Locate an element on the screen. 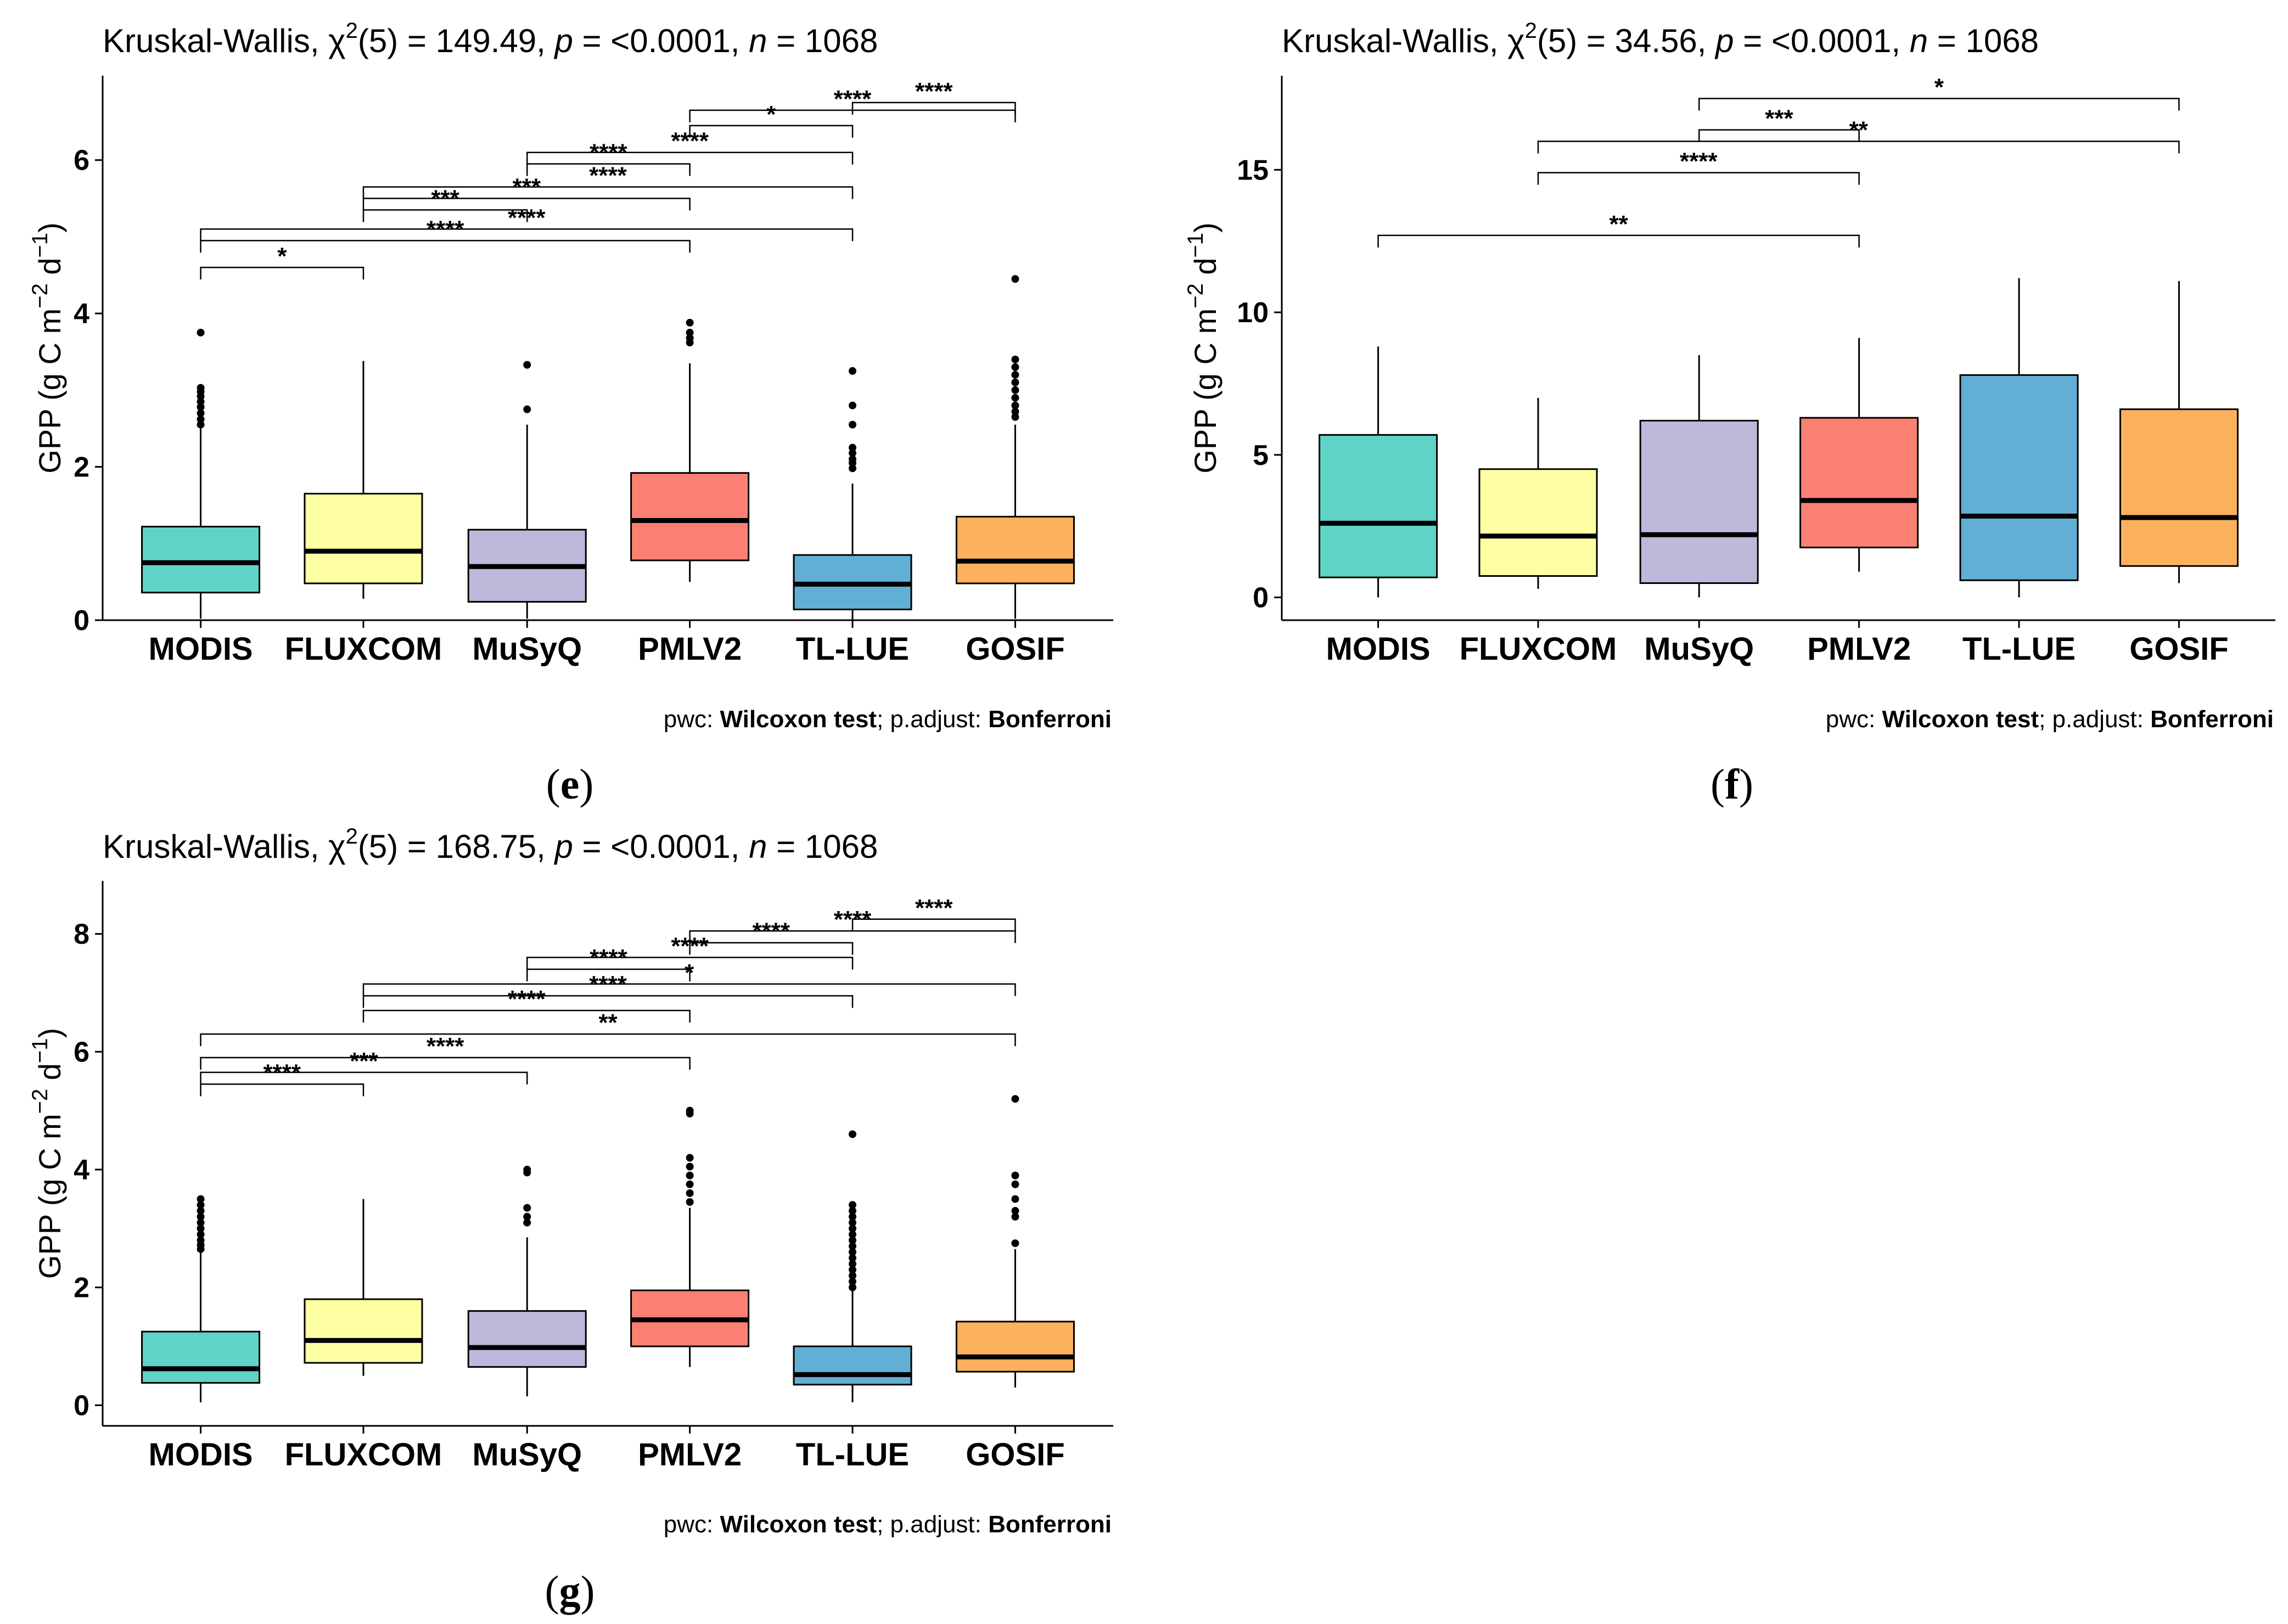 The width and height of the screenshot is (2288, 1624). bracket-label: *** is located at coordinates (364, 1061).